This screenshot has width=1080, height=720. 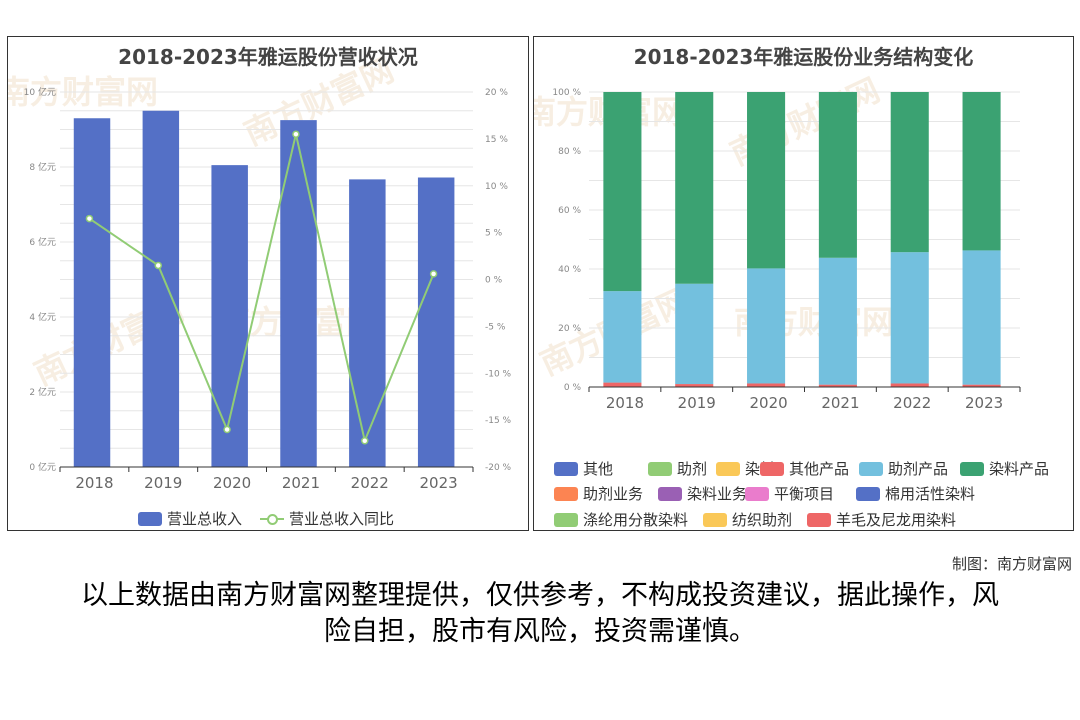 I want to click on x-tick-label: 2018, so click(x=625, y=403).